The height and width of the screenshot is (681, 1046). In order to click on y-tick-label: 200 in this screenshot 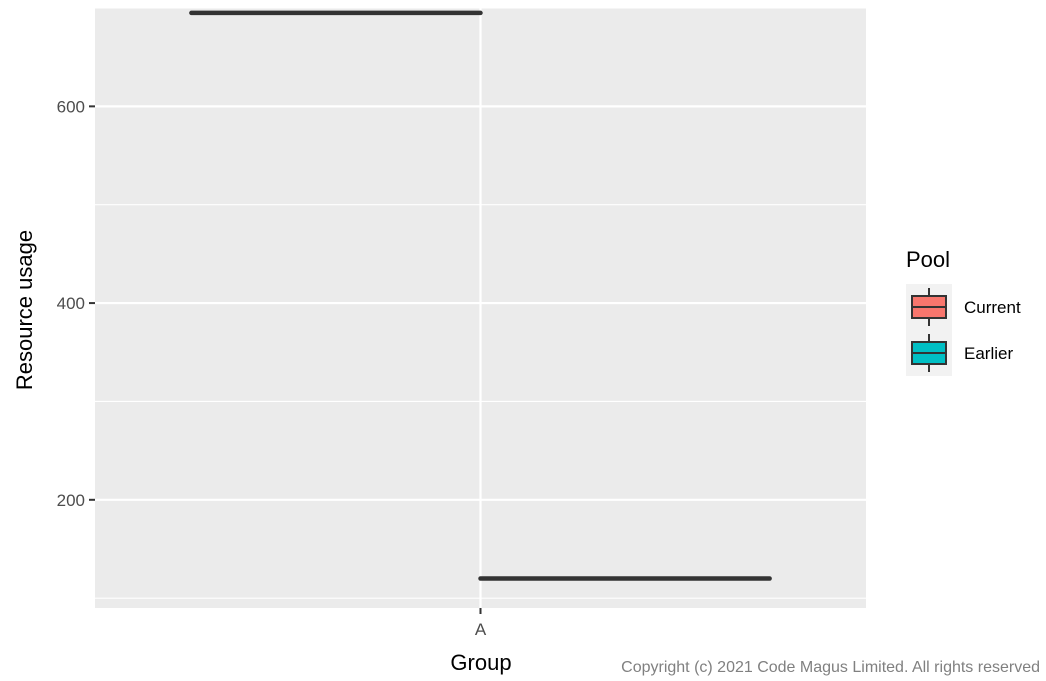, I will do `click(71, 500)`.